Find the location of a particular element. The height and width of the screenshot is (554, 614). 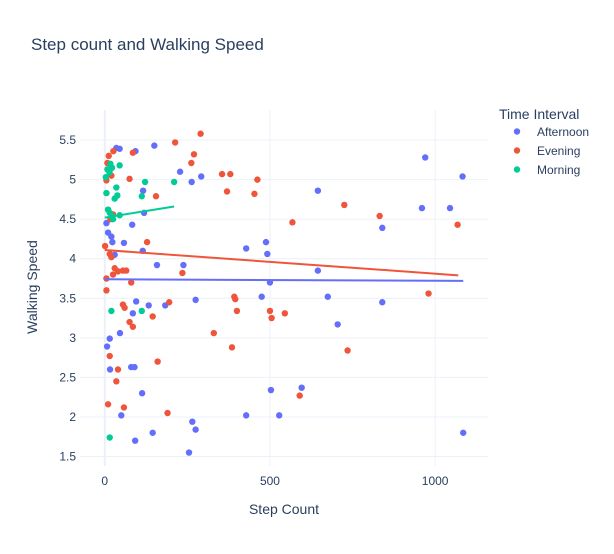

x-tick-label: 1000 is located at coordinates (435, 481).